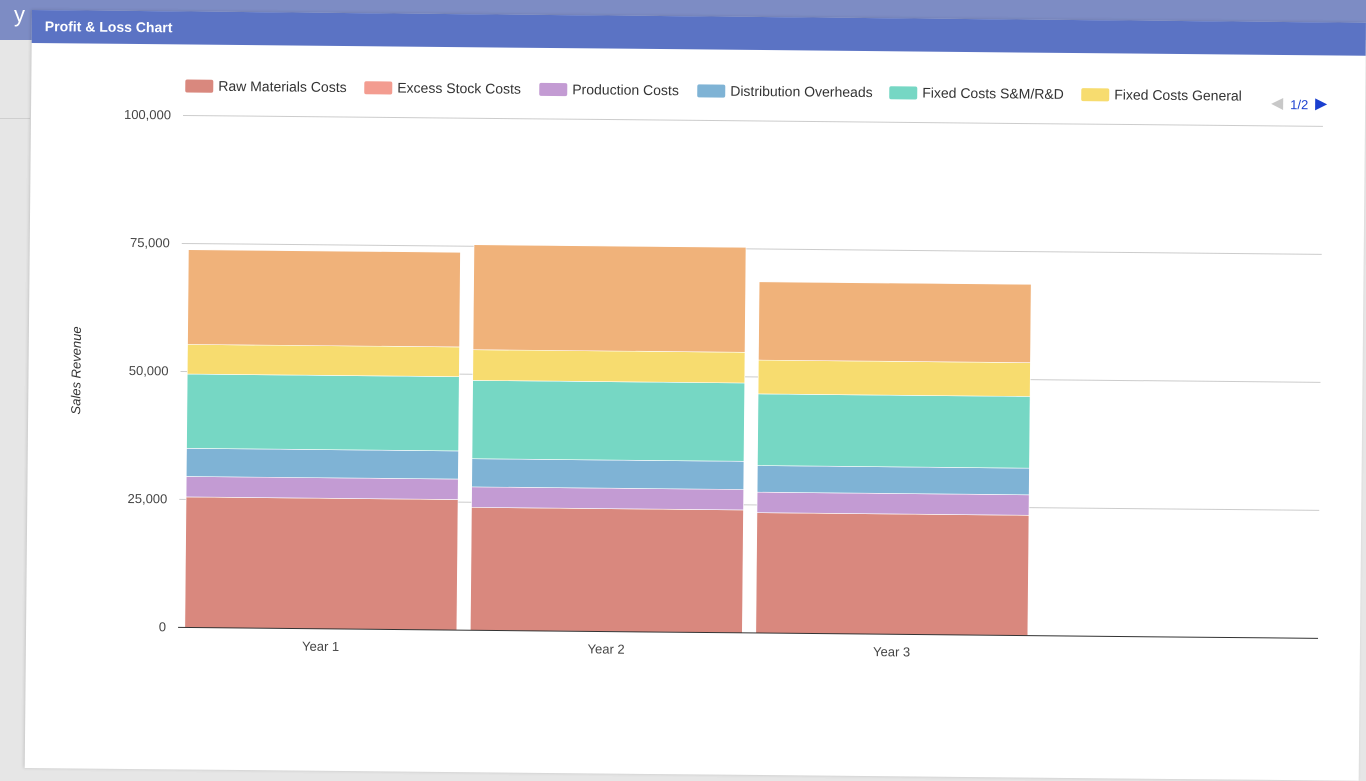 Image resolution: width=1366 pixels, height=781 pixels. I want to click on y-tick-label-0: 0, so click(162, 626).